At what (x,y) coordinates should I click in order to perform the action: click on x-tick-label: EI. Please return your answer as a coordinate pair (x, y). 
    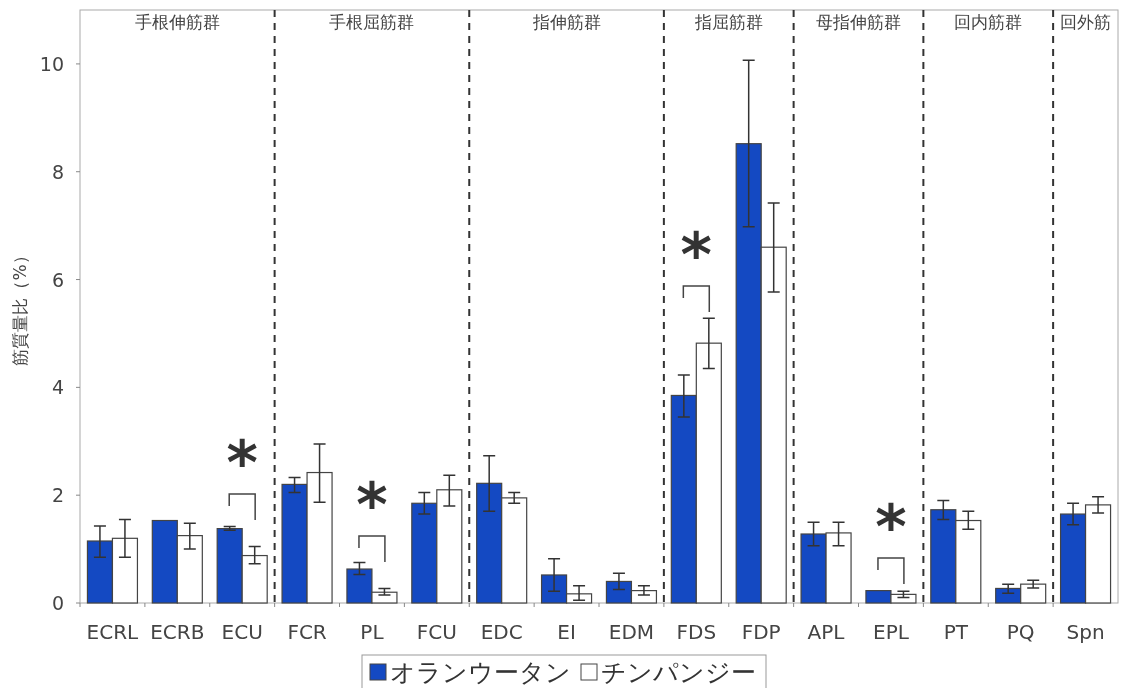
    Looking at the image, I should click on (566, 632).